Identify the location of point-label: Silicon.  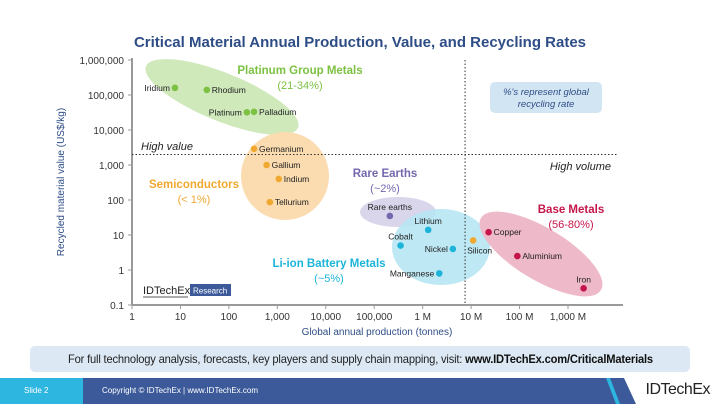
(479, 250).